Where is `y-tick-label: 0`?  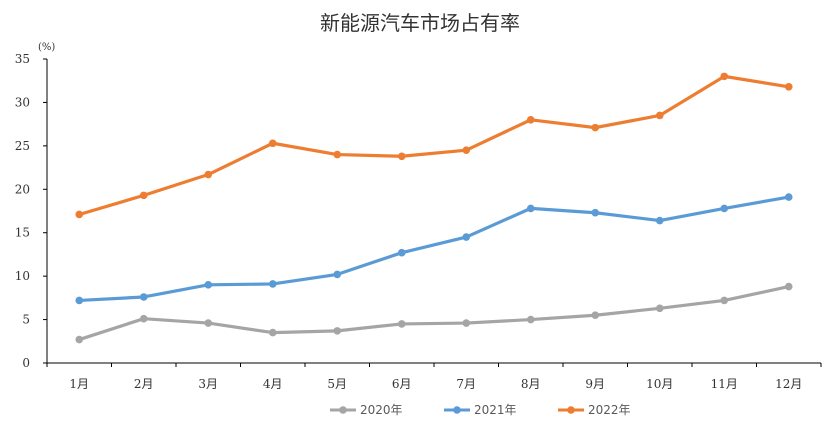 y-tick-label: 0 is located at coordinates (26, 363).